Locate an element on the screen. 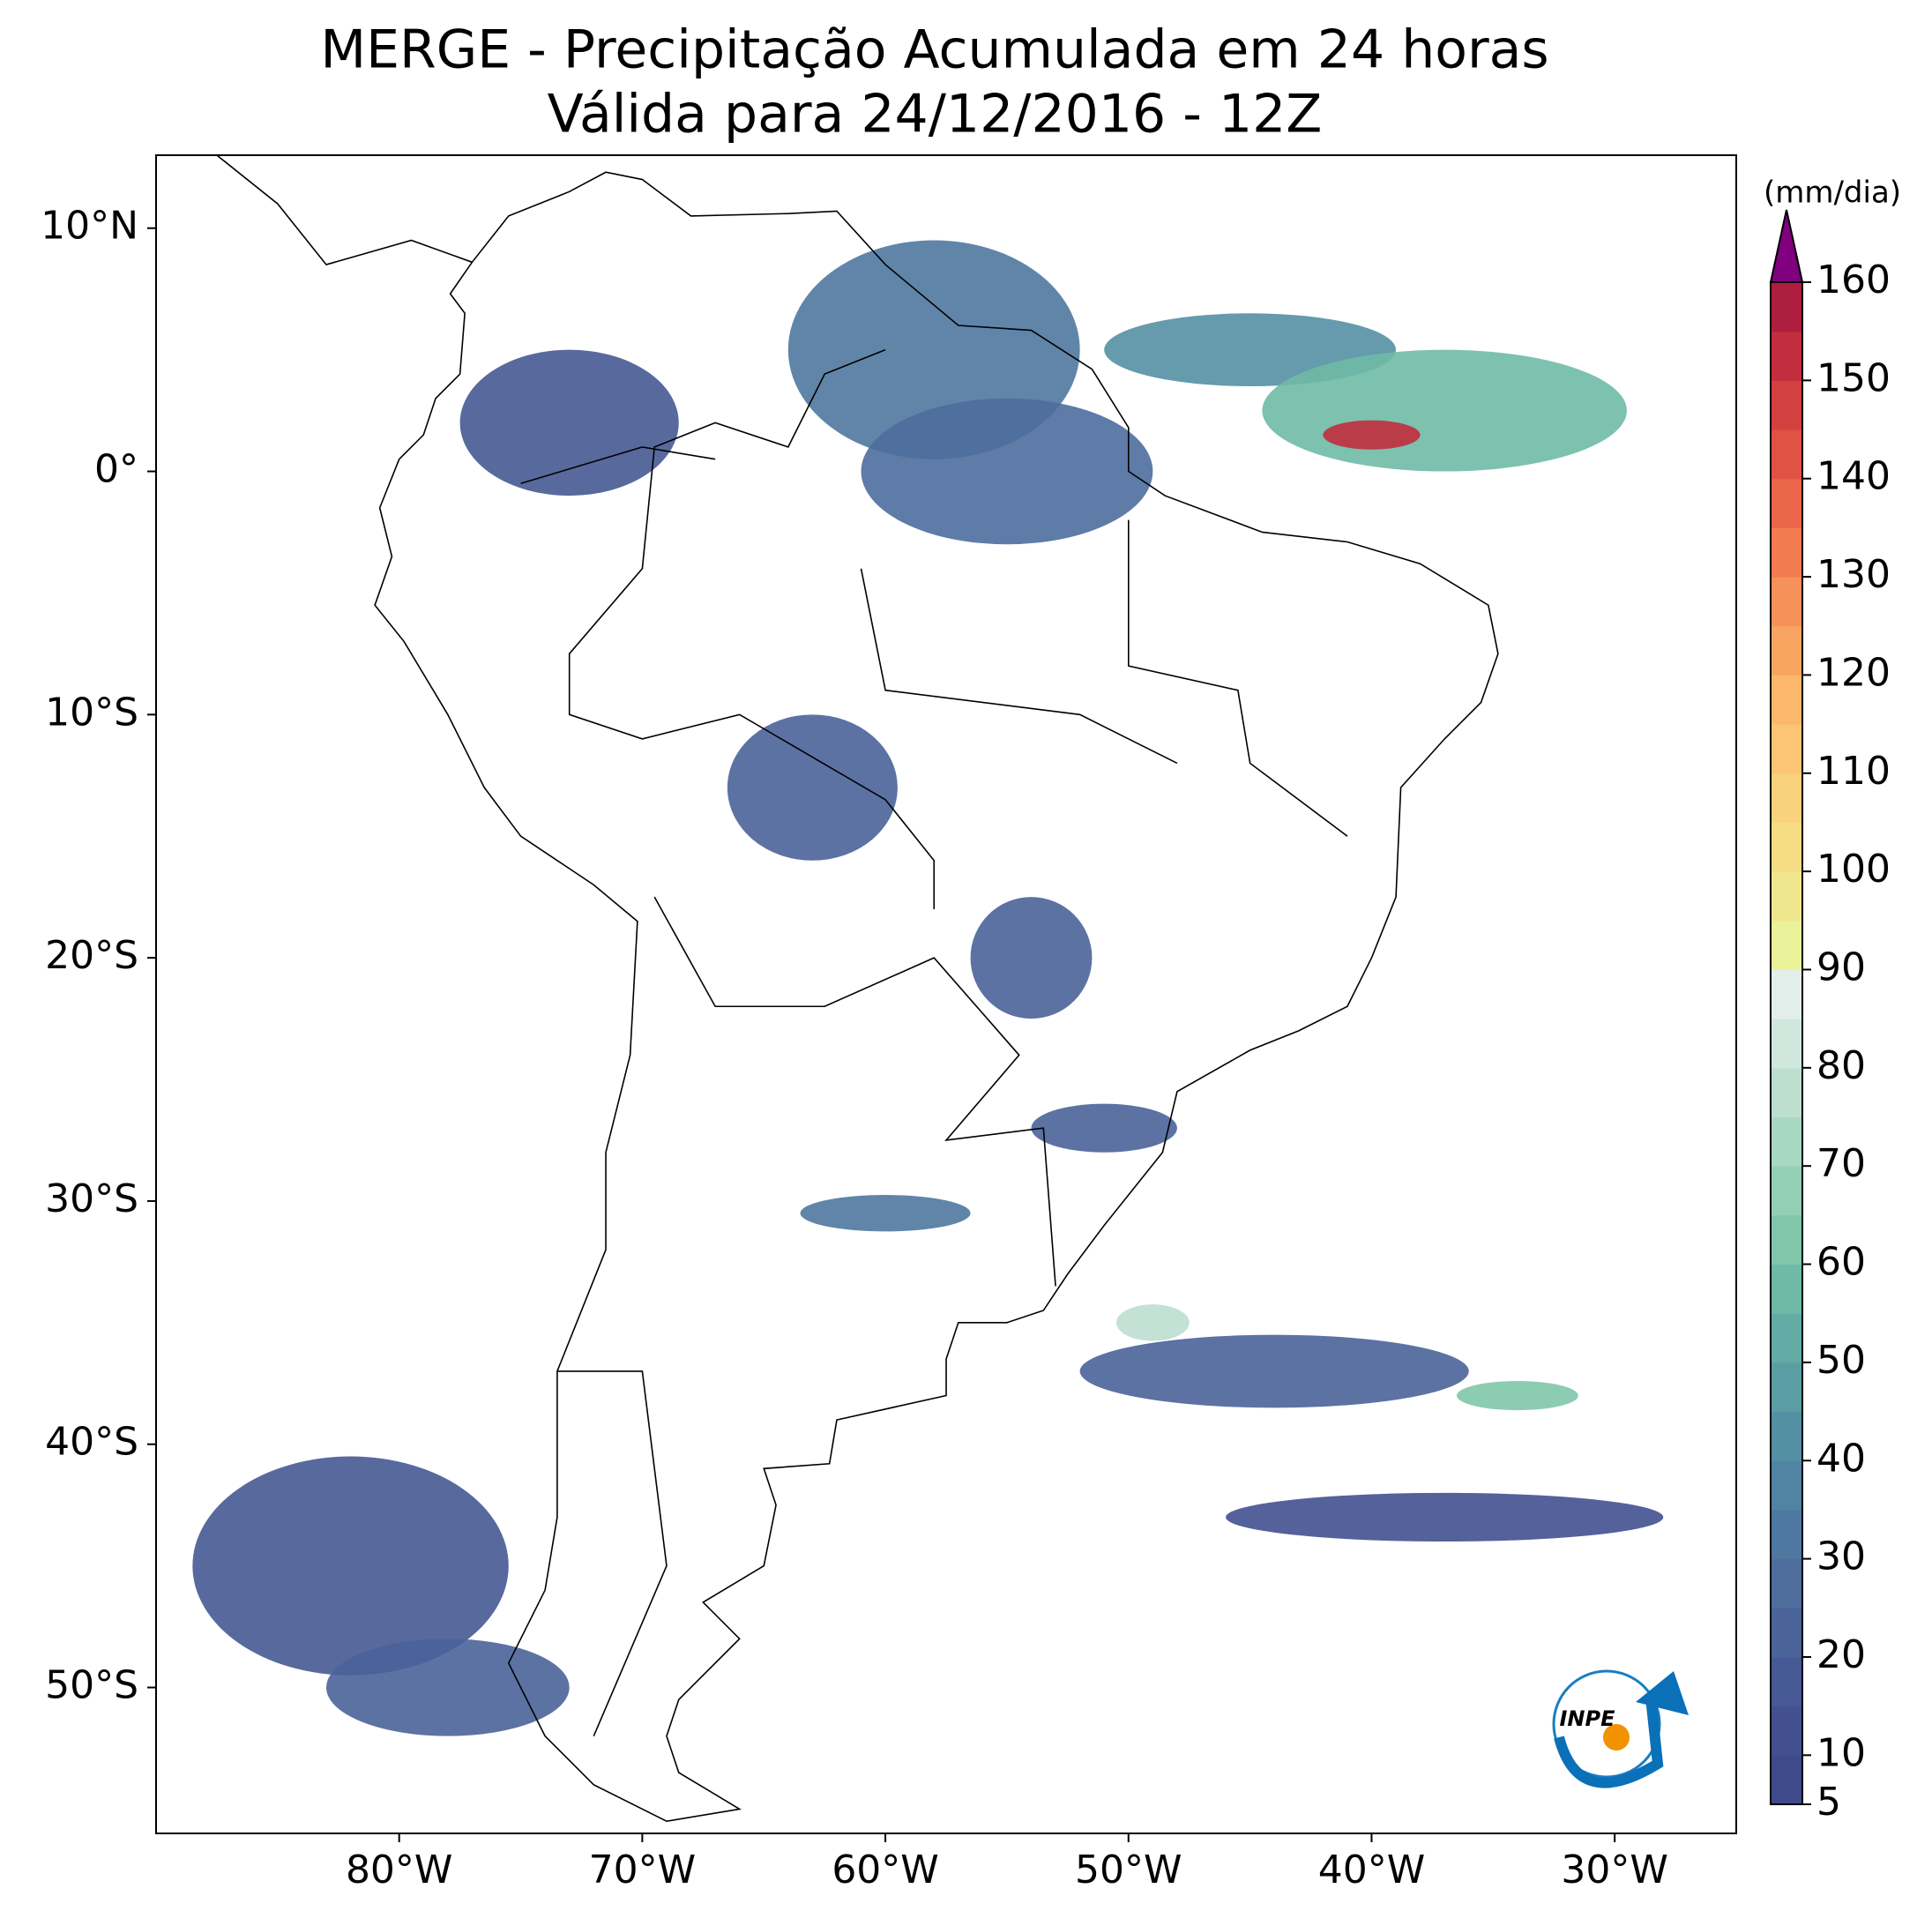  colorbar-tick-label: 100 is located at coordinates (1853, 870).